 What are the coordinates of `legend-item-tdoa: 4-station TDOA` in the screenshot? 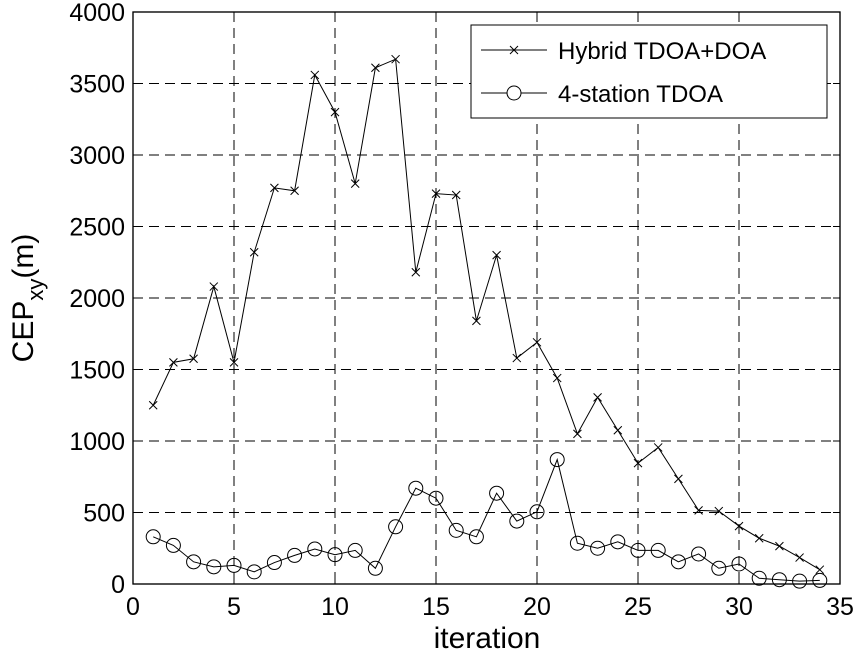 It's located at (602, 94).